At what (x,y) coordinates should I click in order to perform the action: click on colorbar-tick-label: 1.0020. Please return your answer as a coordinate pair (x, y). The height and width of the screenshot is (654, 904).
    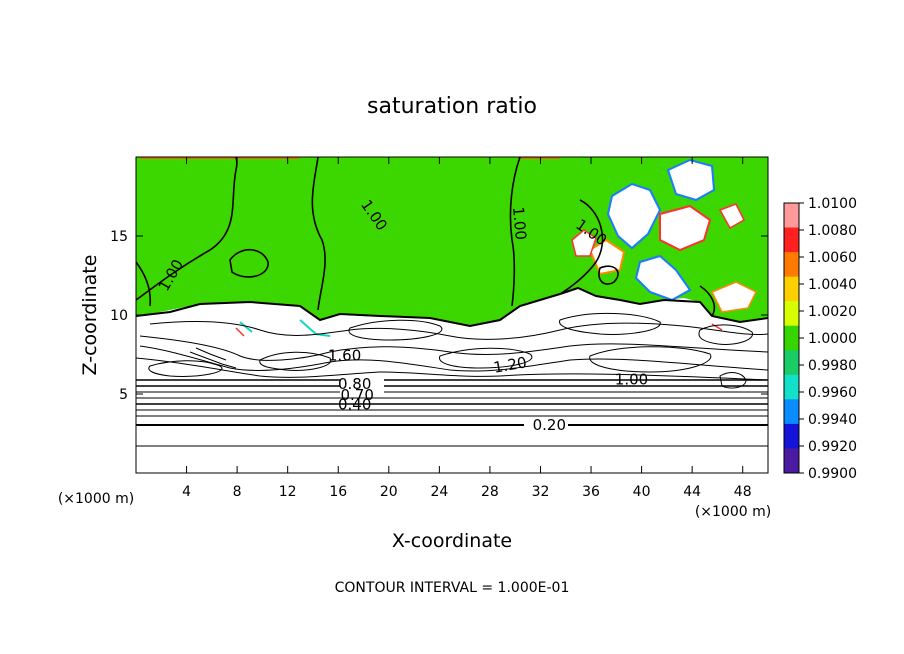
    Looking at the image, I should click on (832, 312).